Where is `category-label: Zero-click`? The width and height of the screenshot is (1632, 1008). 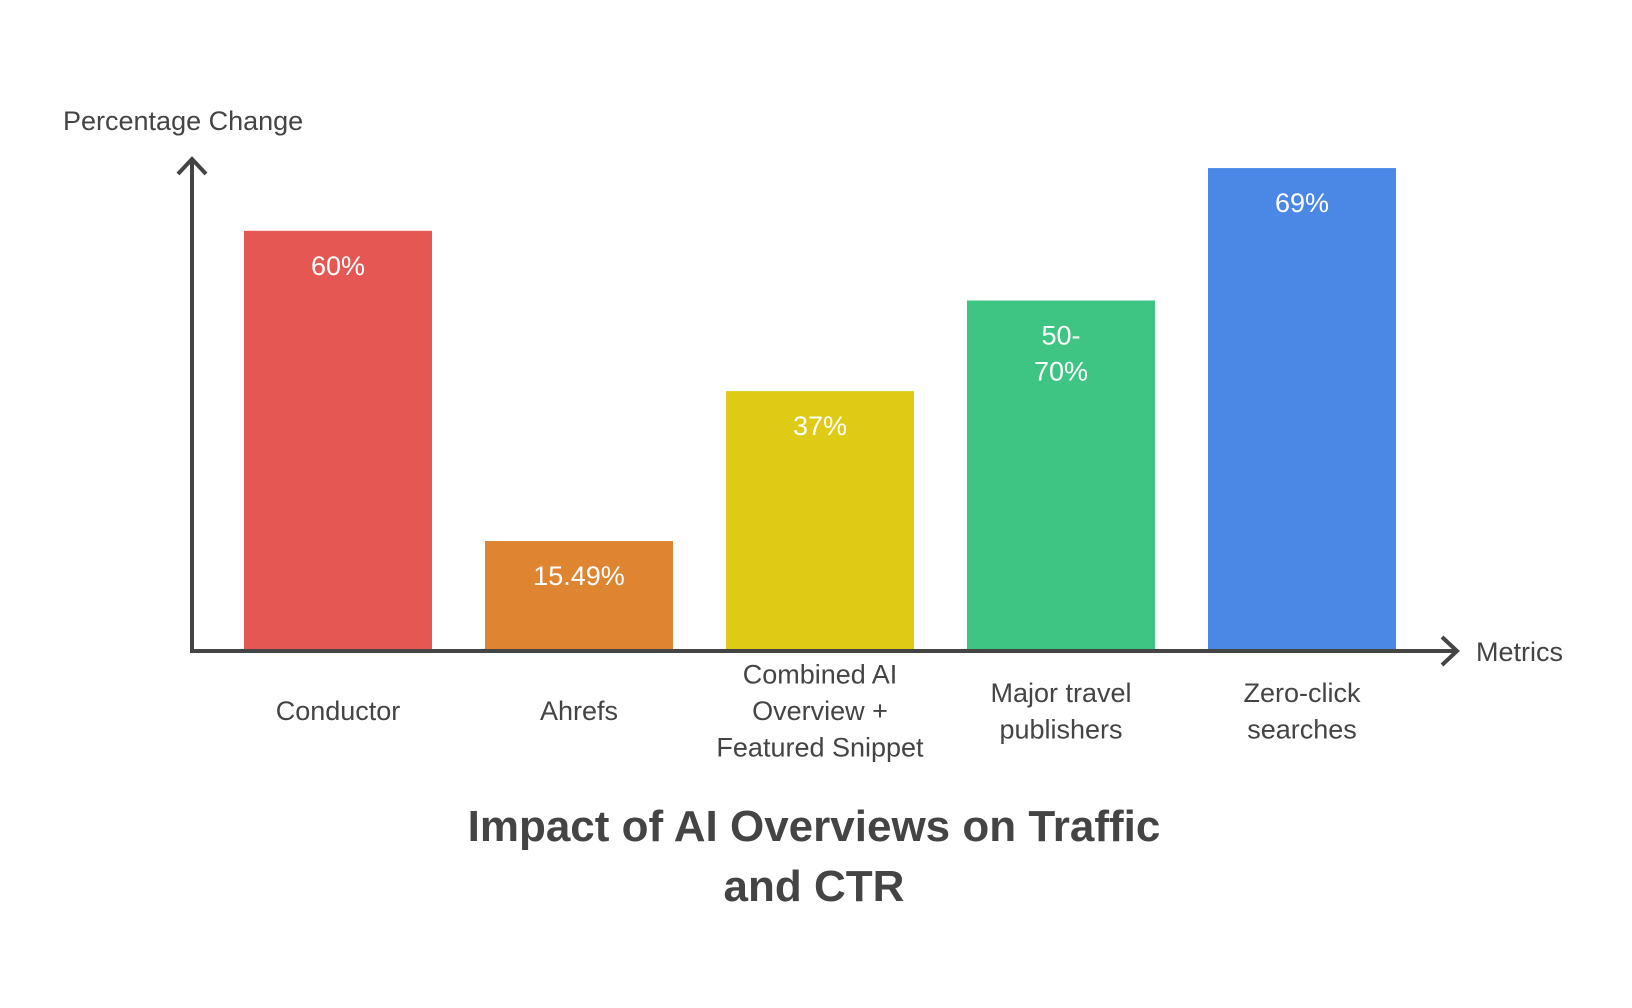 category-label: Zero-click is located at coordinates (1302, 693).